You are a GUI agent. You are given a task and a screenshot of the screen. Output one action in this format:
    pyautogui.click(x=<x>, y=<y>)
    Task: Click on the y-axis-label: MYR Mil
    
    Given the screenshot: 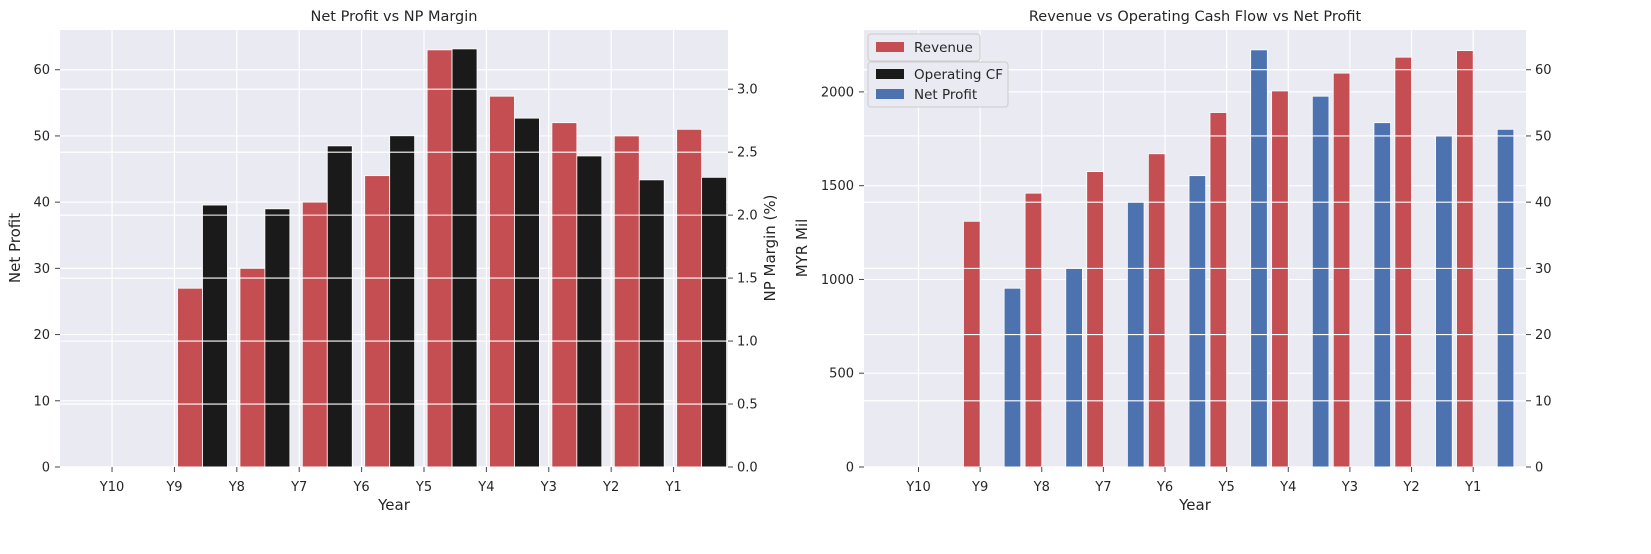 What is the action you would take?
    pyautogui.click(x=802, y=248)
    